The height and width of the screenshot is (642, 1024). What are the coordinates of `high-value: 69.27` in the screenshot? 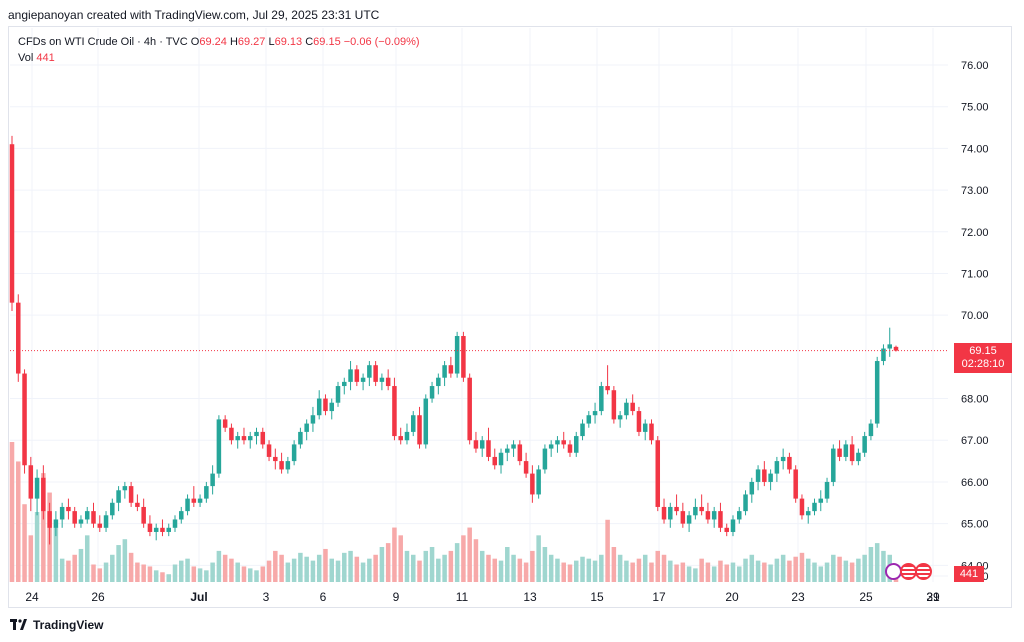 It's located at (251, 42).